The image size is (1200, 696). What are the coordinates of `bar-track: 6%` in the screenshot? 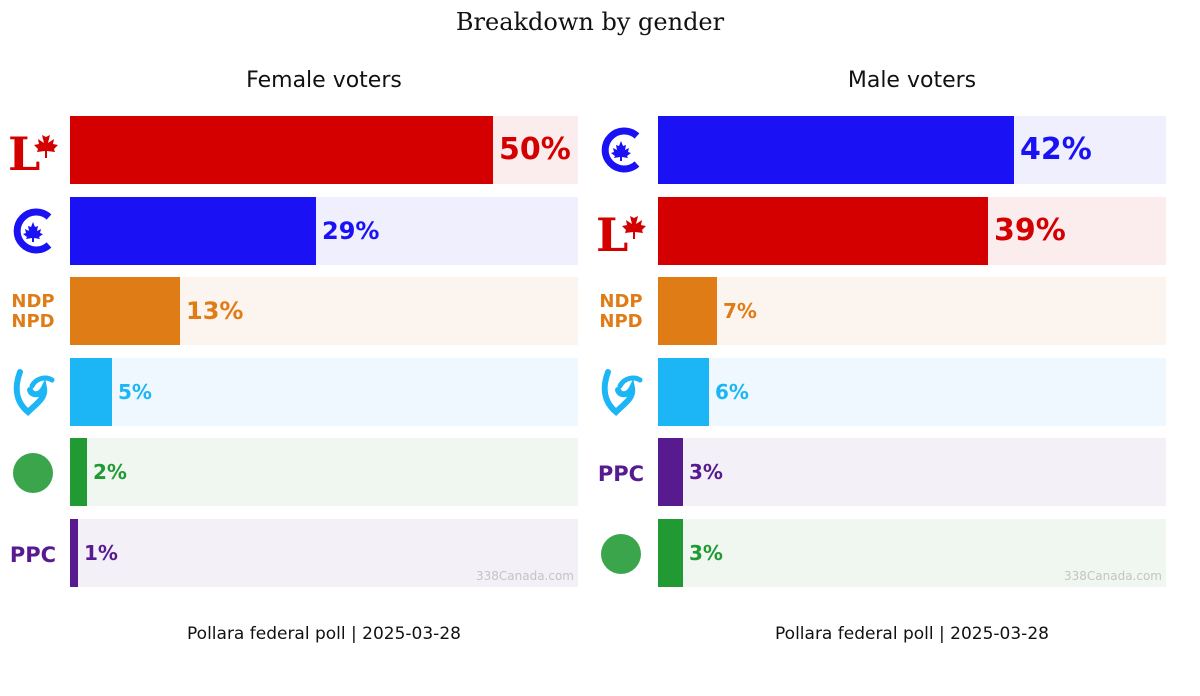 It's located at (912, 391).